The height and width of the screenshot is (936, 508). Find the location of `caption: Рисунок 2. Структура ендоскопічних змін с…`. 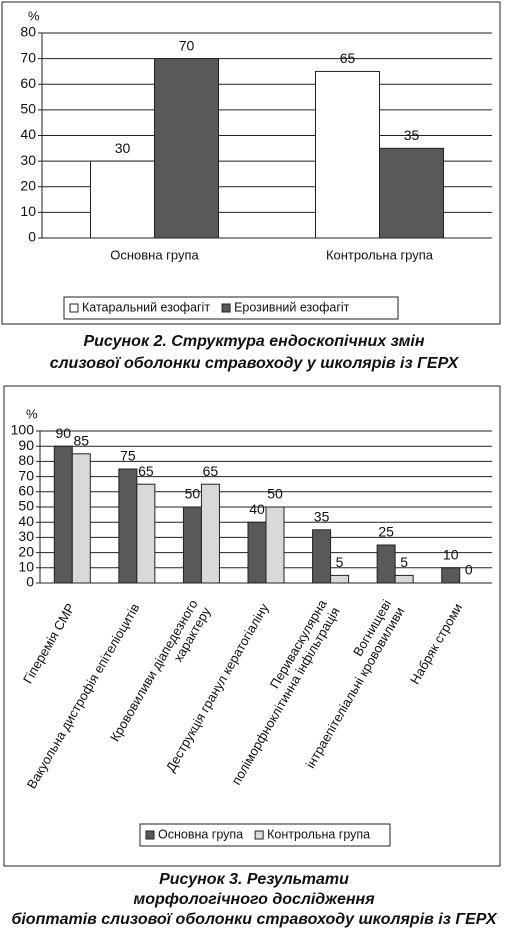

caption: Рисунок 2. Структура ендоскопічних змін с… is located at coordinates (255, 352).